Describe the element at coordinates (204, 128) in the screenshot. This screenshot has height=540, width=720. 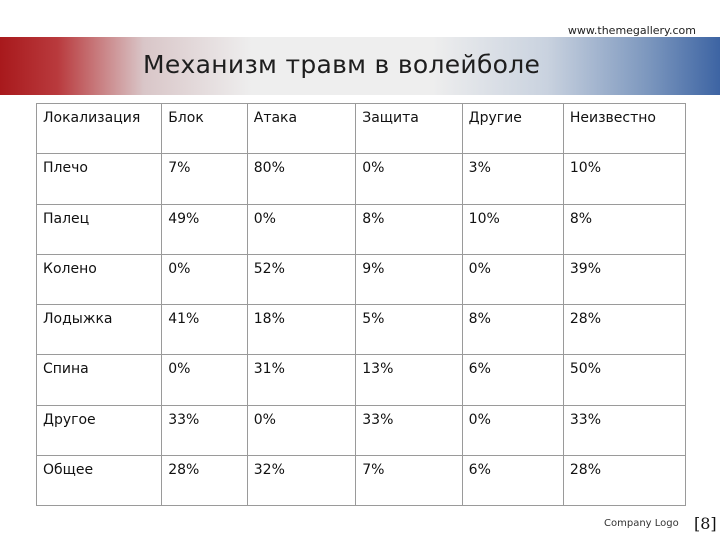
I see `header-cell: Блок` at that location.